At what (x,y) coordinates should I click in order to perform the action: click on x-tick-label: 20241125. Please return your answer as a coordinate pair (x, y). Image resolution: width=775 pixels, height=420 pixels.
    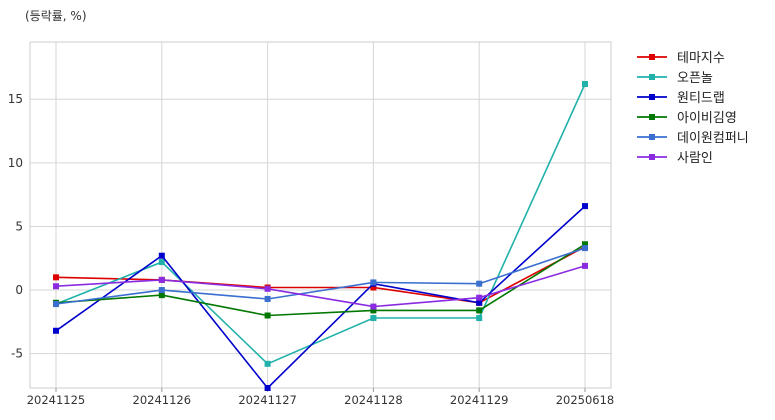
    Looking at the image, I should click on (56, 400).